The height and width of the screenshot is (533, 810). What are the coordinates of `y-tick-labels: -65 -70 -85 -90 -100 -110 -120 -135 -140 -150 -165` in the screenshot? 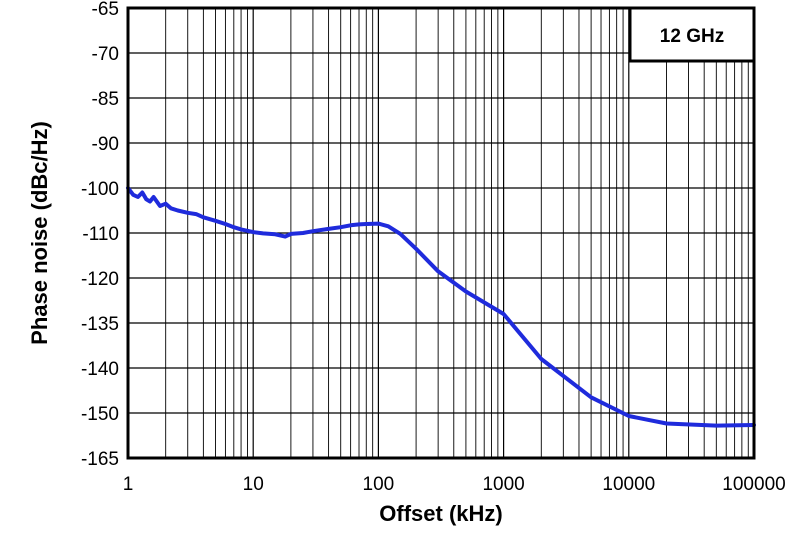 It's located at (100, 235).